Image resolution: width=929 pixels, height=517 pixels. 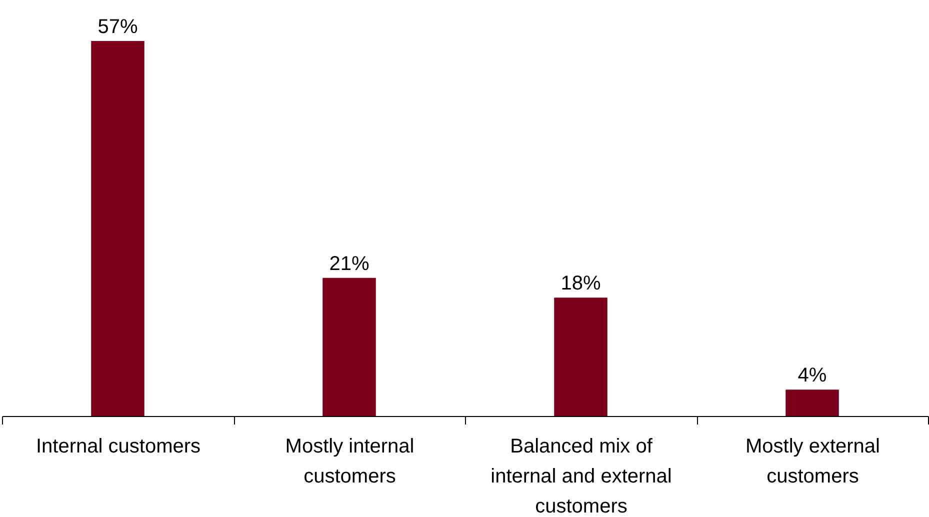 What do you see at coordinates (118, 447) in the screenshot?
I see `x-tick-label: Internal customers` at bounding box center [118, 447].